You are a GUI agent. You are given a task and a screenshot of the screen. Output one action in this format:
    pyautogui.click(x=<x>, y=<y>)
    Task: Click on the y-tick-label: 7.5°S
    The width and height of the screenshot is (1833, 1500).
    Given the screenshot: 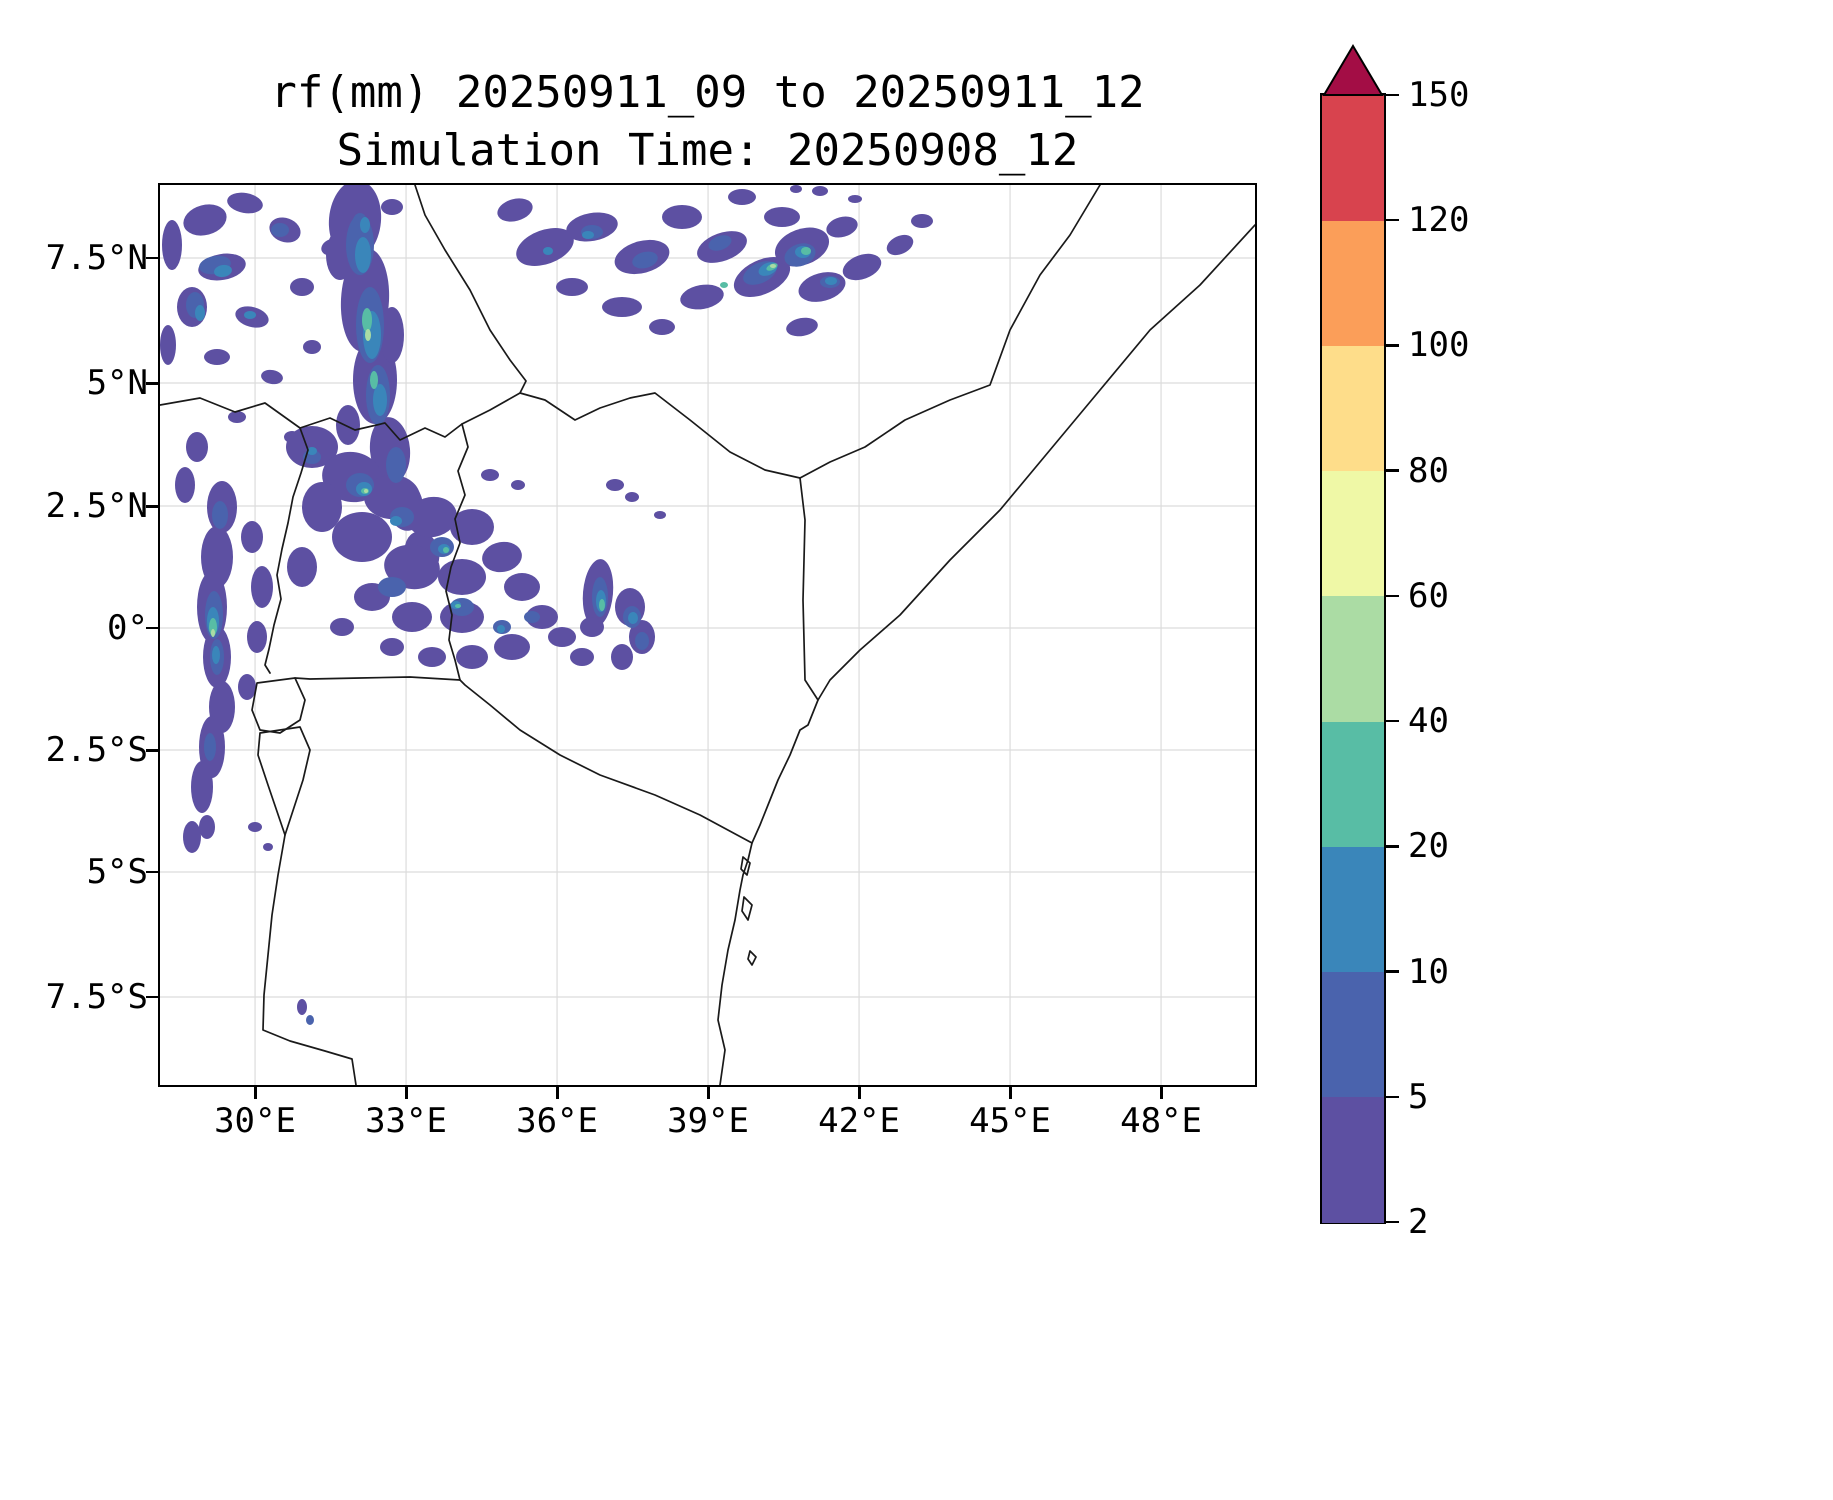 What is the action you would take?
    pyautogui.click(x=96, y=996)
    